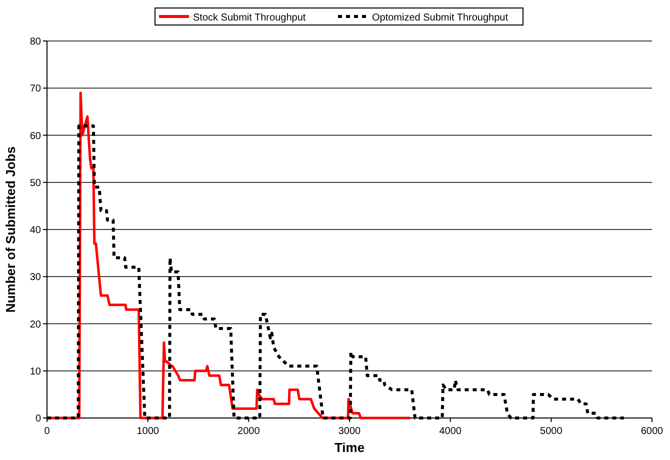 This screenshot has height=460, width=670. I want to click on y-tick-label: 0, so click(38, 419).